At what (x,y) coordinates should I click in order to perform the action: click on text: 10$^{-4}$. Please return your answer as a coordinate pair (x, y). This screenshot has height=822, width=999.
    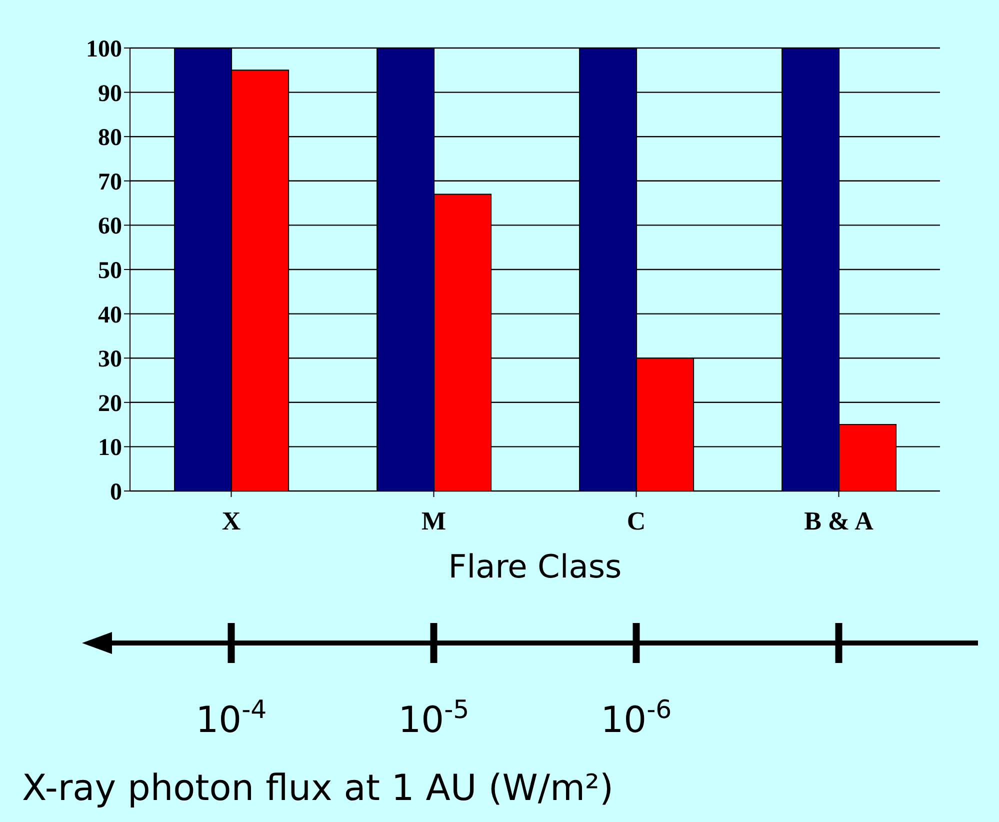
    Looking at the image, I should click on (231, 717).